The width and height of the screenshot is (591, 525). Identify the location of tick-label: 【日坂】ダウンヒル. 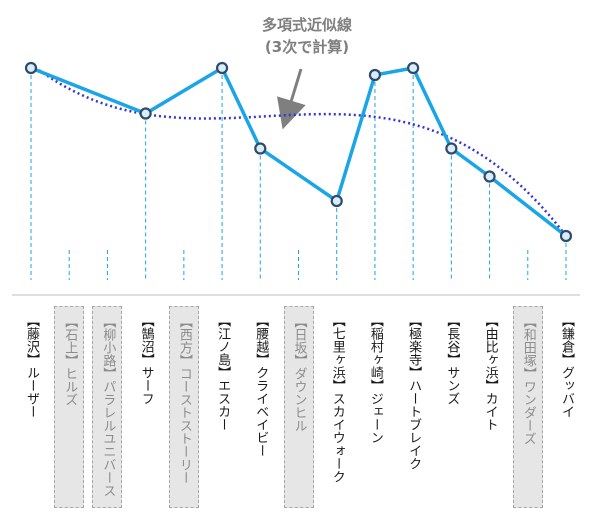
(299, 373).